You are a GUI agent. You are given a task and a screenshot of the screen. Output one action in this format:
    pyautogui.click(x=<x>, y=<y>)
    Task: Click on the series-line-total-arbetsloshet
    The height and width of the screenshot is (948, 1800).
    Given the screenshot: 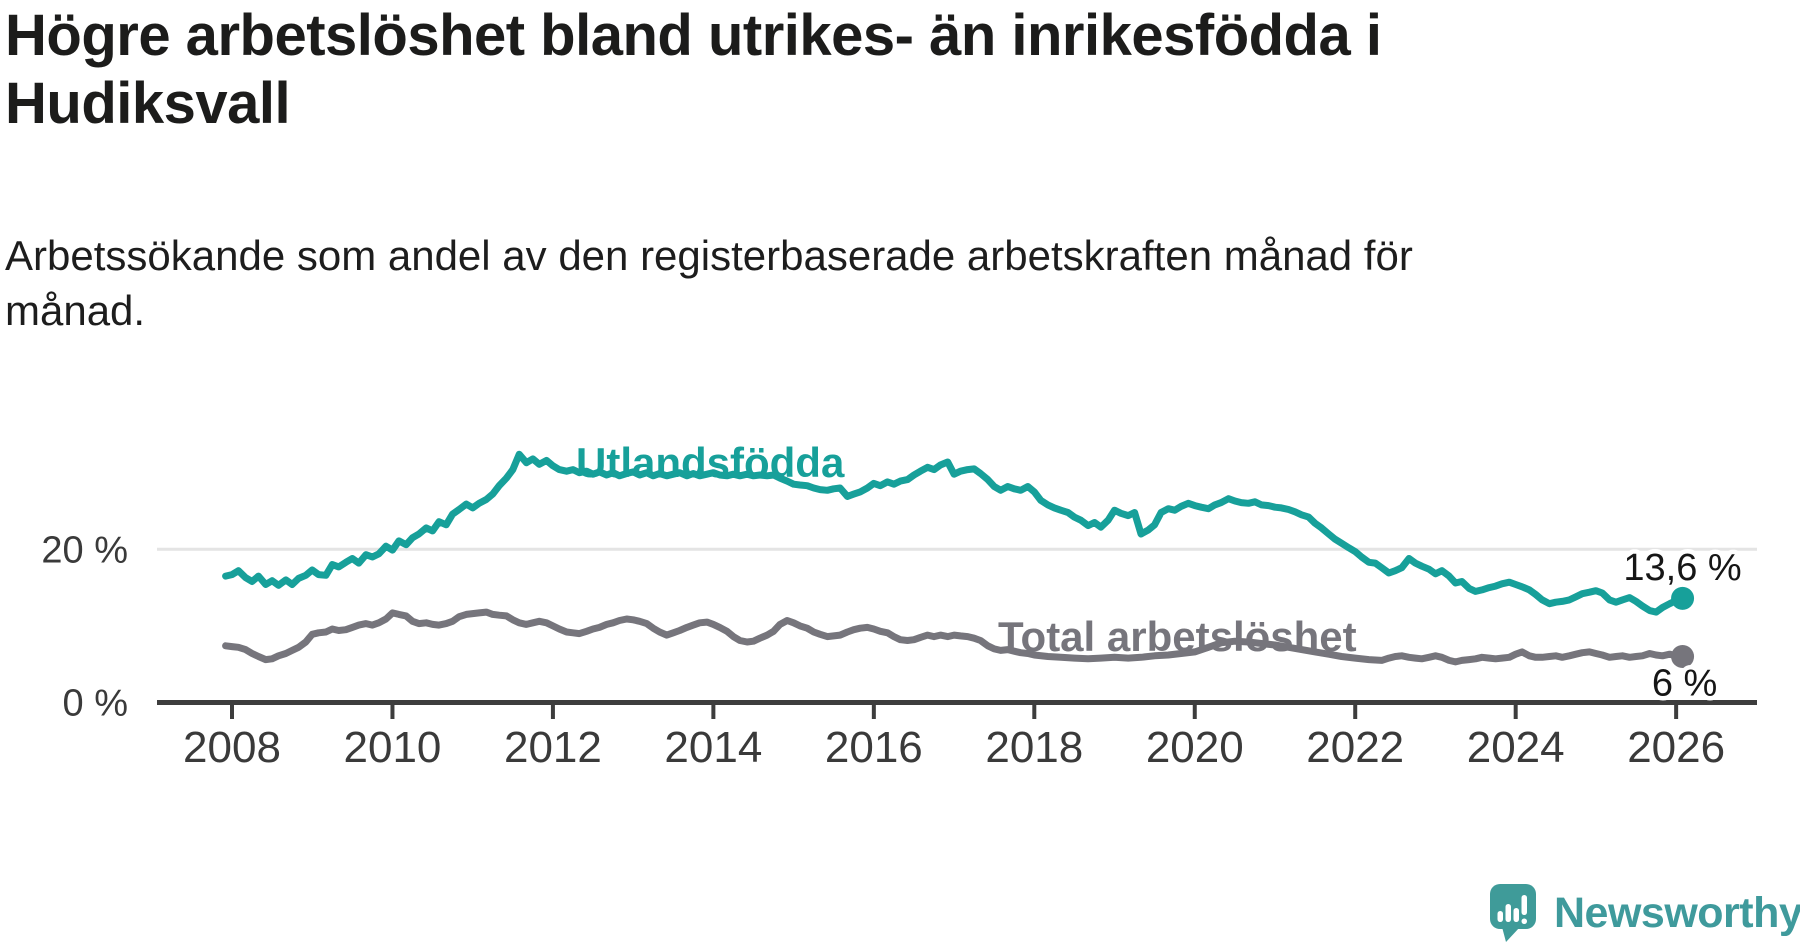 What is the action you would take?
    pyautogui.click(x=954, y=637)
    